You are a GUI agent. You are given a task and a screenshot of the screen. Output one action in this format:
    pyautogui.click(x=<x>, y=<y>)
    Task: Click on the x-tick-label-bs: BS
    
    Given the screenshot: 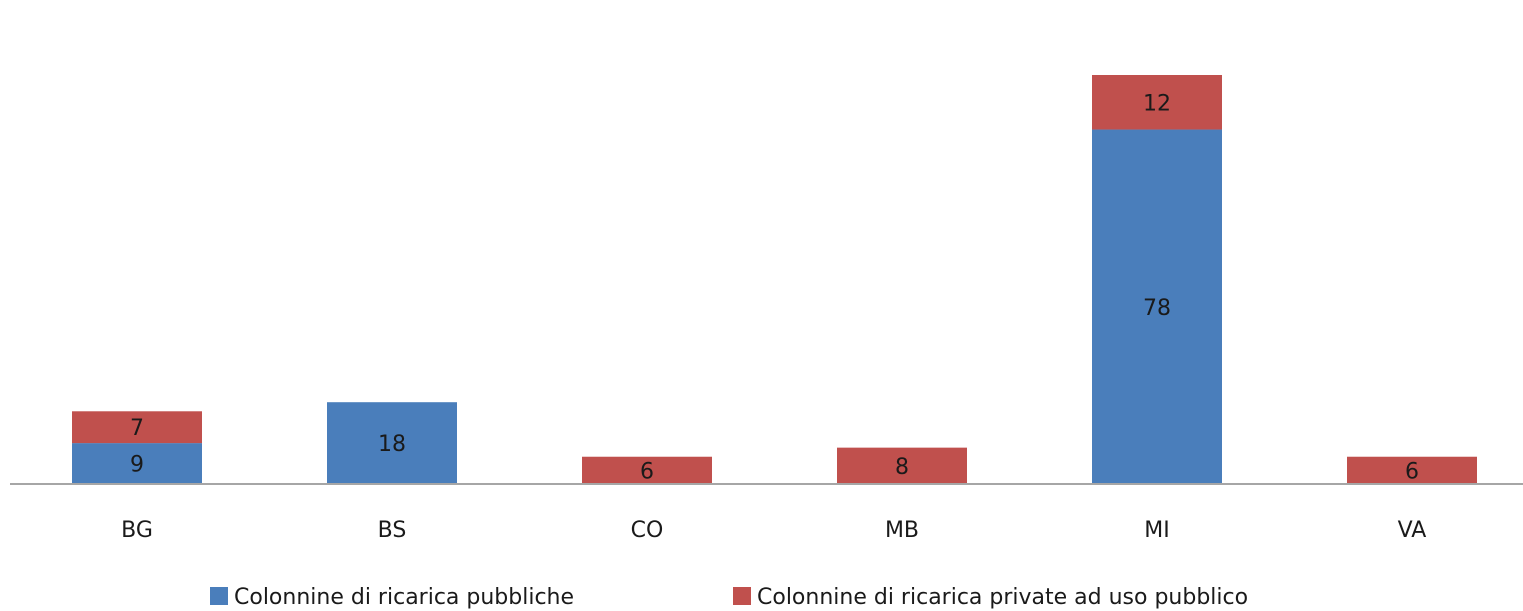 What is the action you would take?
    pyautogui.click(x=392, y=530)
    